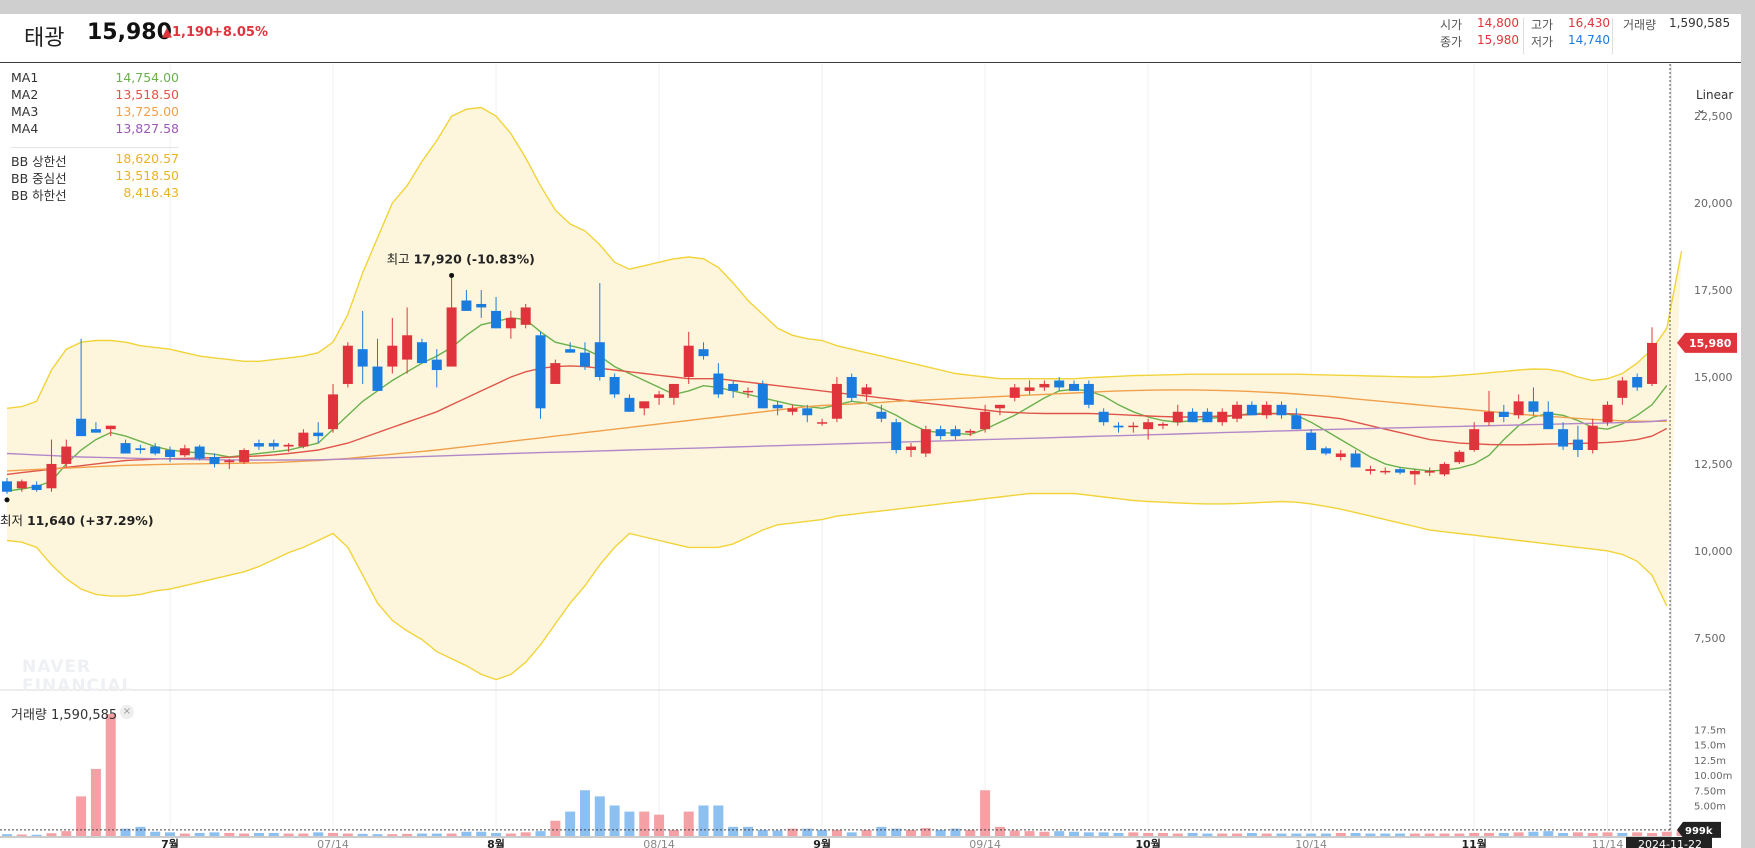 The image size is (1755, 848). Describe the element at coordinates (1498, 23) in the screenshot. I see `open-value: 14,800` at that location.